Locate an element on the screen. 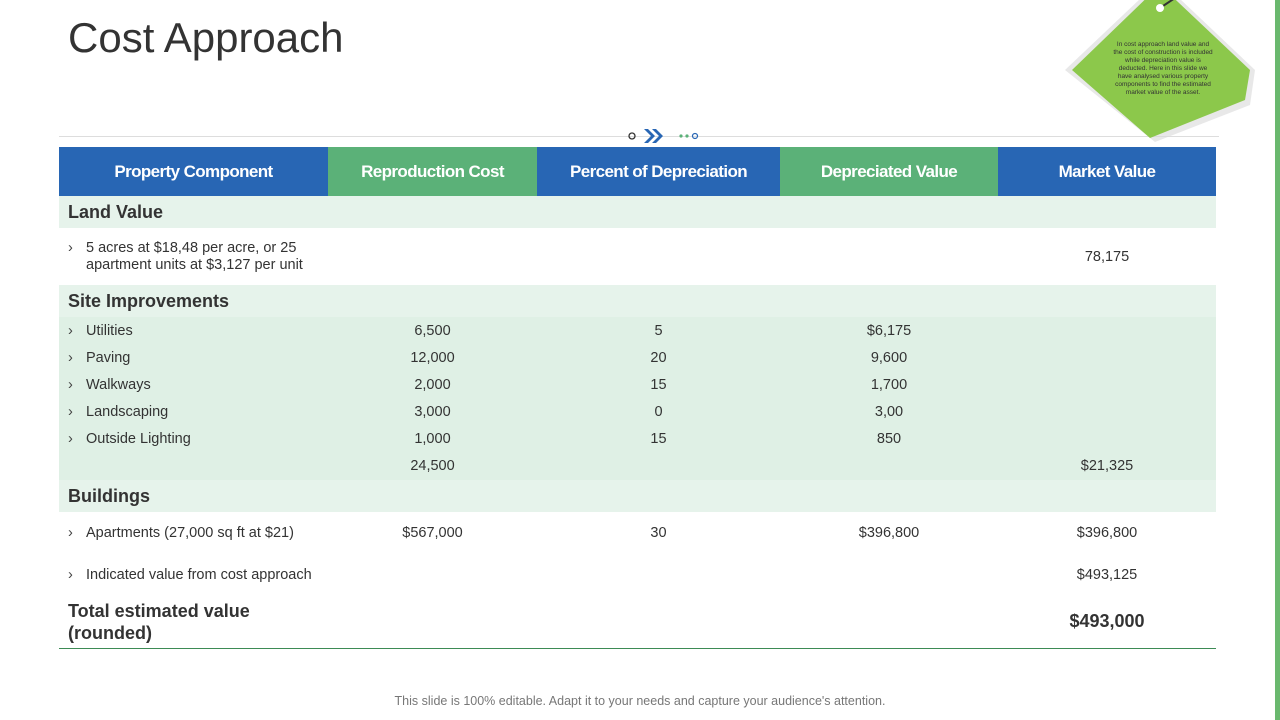 The width and height of the screenshot is (1280, 720). row-label: Walkways is located at coordinates (118, 384).